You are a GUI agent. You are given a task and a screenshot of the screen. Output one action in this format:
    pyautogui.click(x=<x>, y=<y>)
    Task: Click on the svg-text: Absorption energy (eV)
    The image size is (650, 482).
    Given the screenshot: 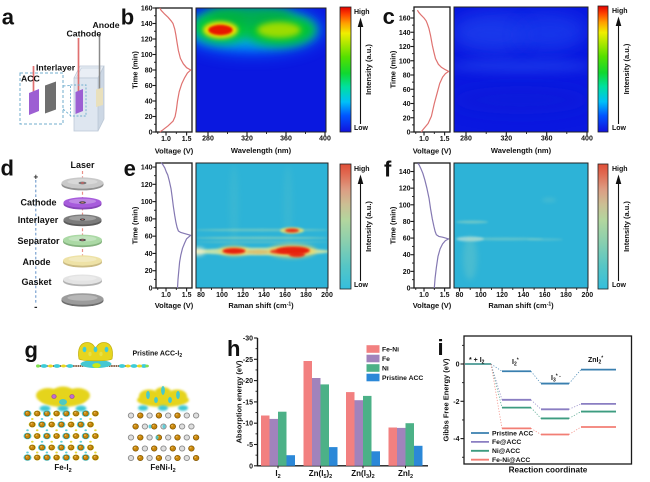 What is the action you would take?
    pyautogui.click(x=239, y=401)
    